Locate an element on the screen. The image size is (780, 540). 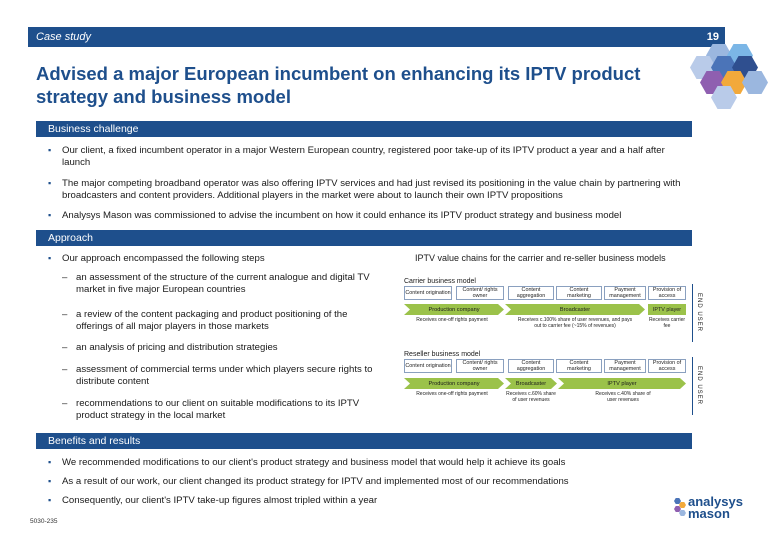
carrier-stage-box: Content marketing is located at coordinates (579, 293).